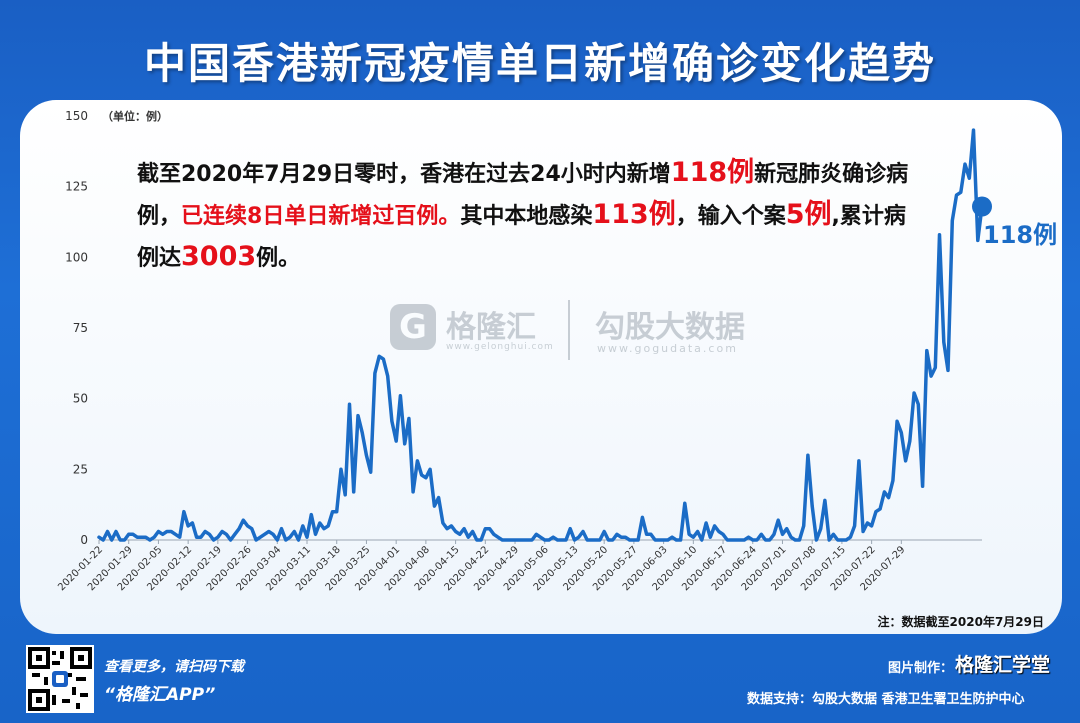 The width and height of the screenshot is (1080, 723). What do you see at coordinates (76, 257) in the screenshot?
I see `y-tick-label: 100` at bounding box center [76, 257].